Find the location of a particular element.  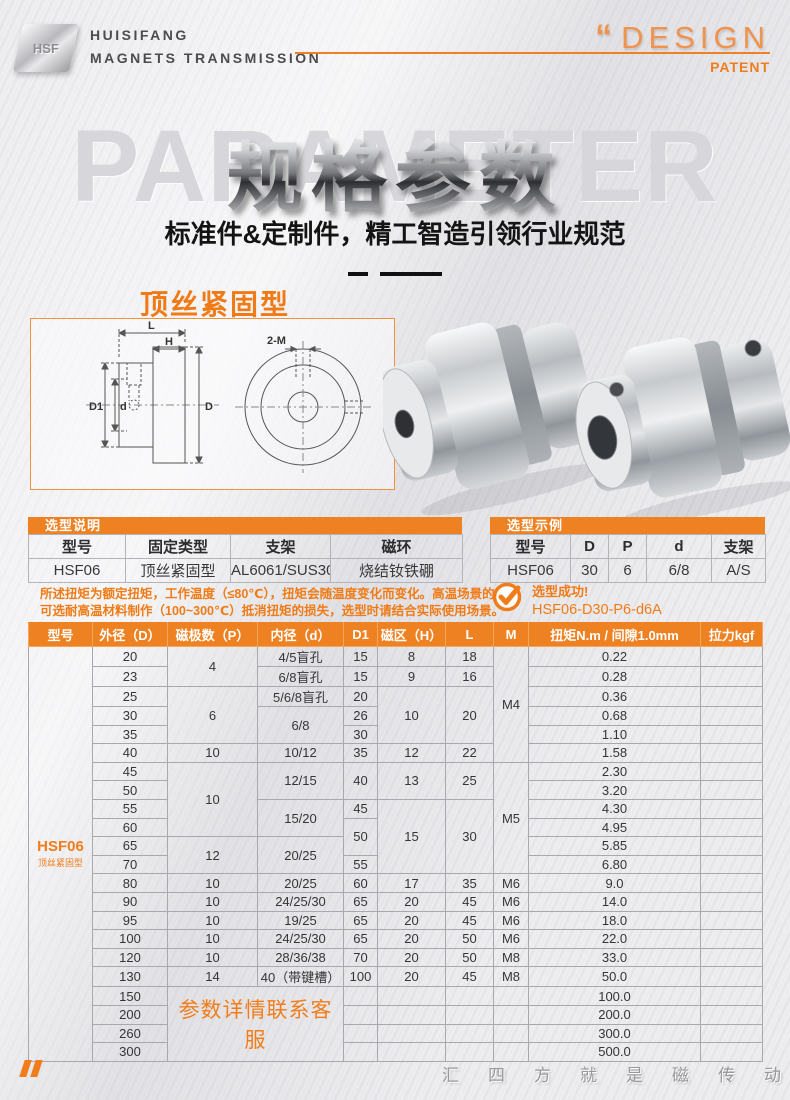

dim-label-H: H is located at coordinates (169, 342).